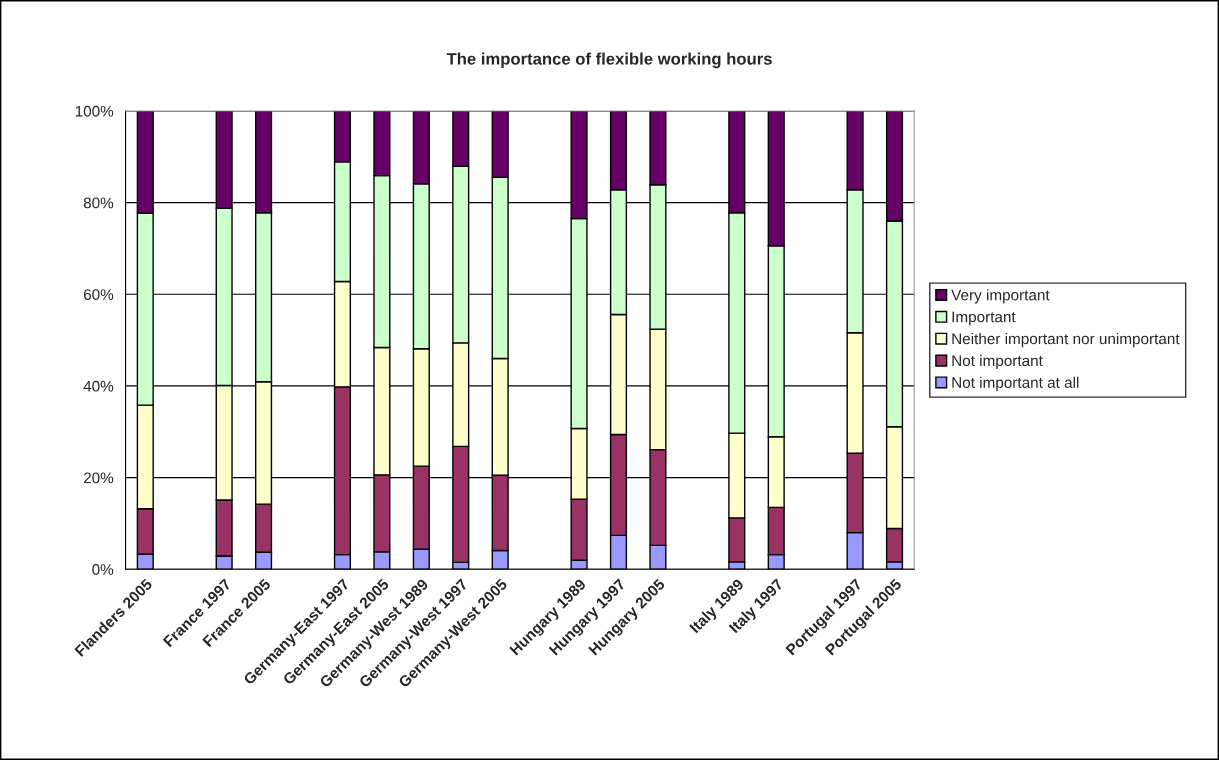 This screenshot has height=760, width=1219. Describe the element at coordinates (1000, 296) in the screenshot. I see `legend-label: Very important` at that location.